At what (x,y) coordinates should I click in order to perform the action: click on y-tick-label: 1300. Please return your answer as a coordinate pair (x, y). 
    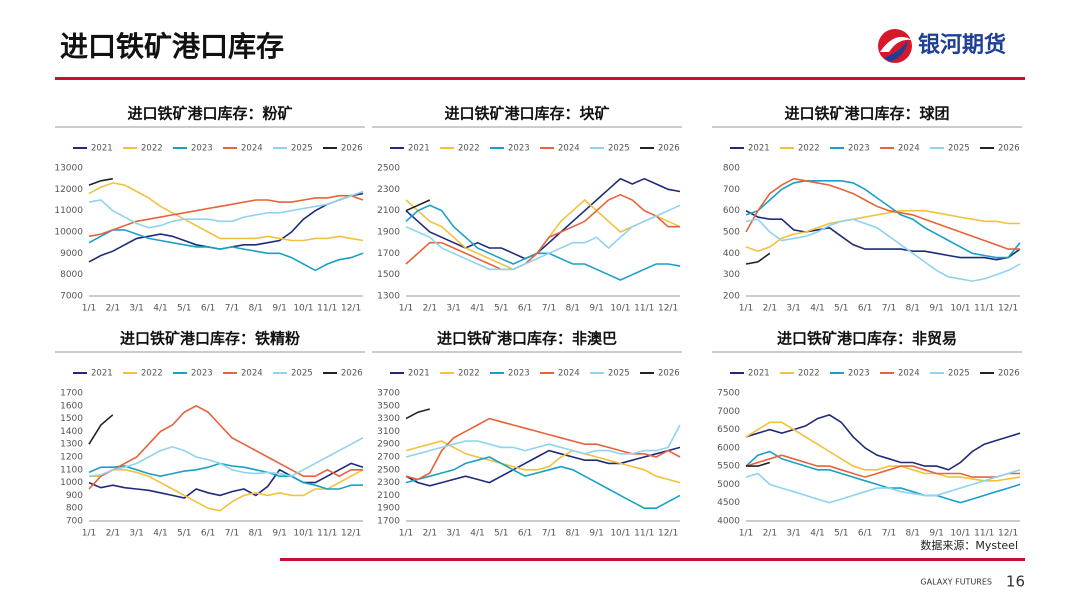
    Looking at the image, I should click on (388, 297).